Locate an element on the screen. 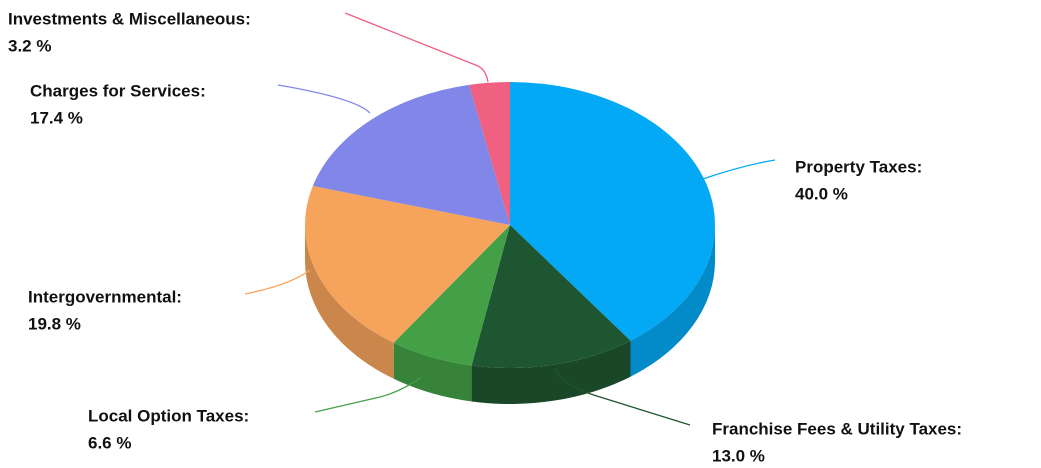 The width and height of the screenshot is (1041, 468). slice-label: Investments & Miscellaneous: is located at coordinates (129, 18).